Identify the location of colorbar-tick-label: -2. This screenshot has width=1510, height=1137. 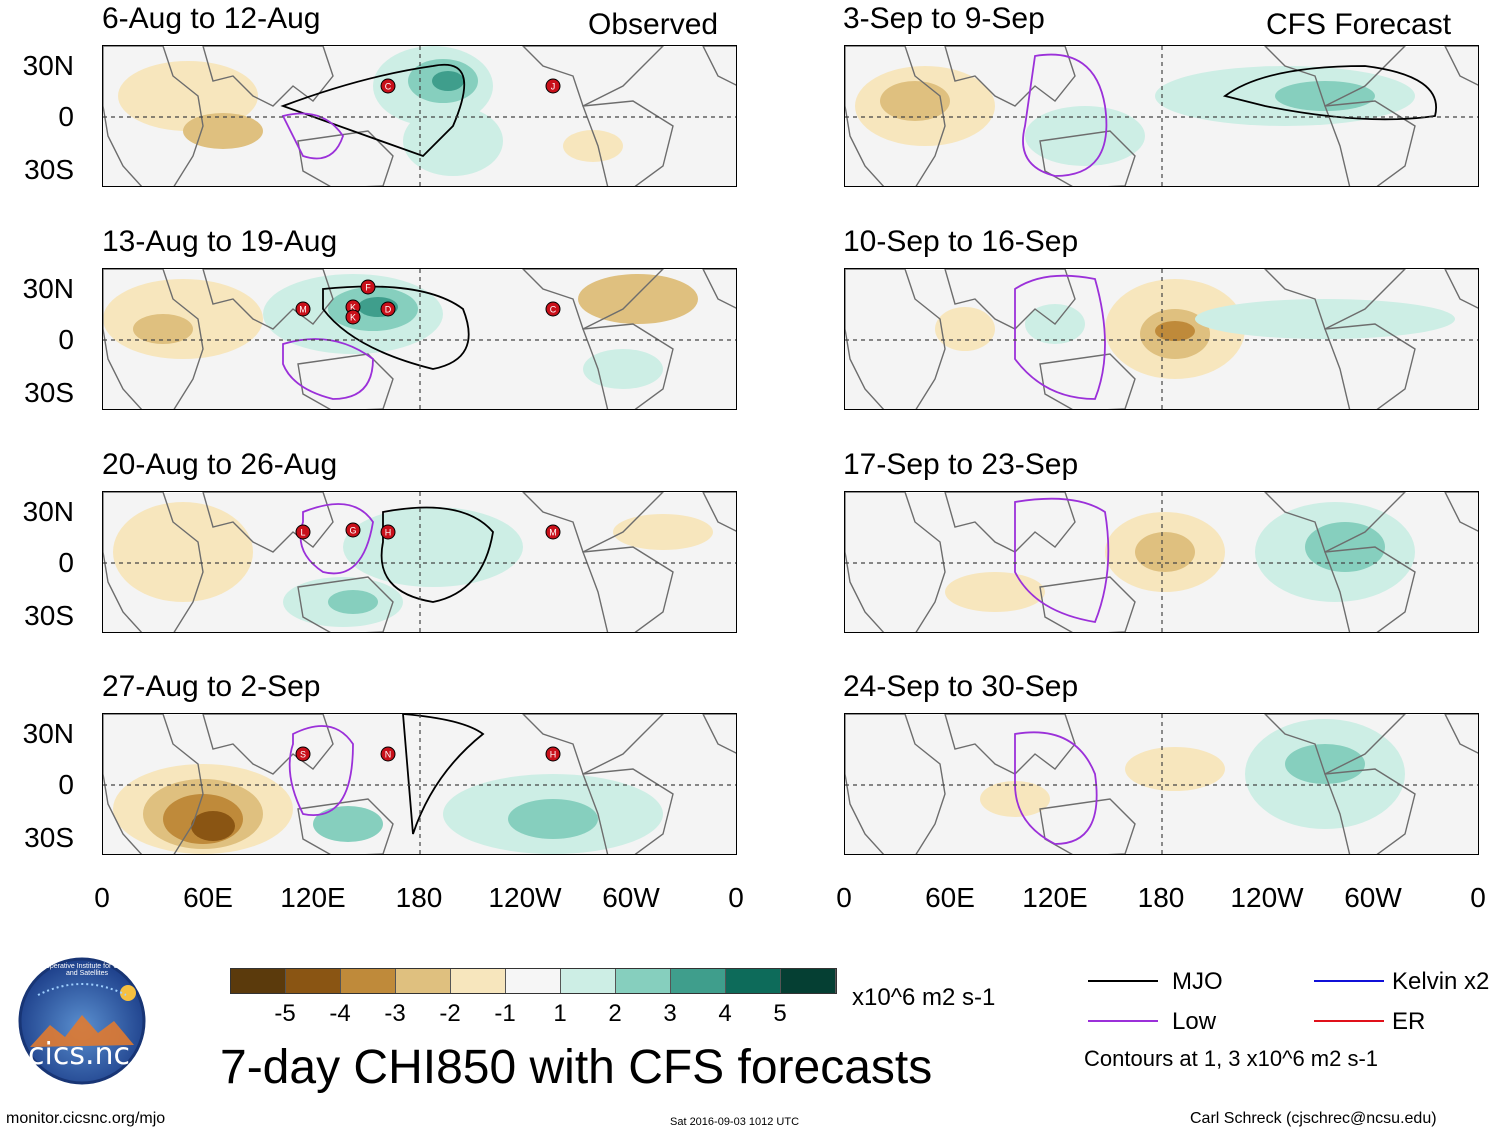
(450, 1013).